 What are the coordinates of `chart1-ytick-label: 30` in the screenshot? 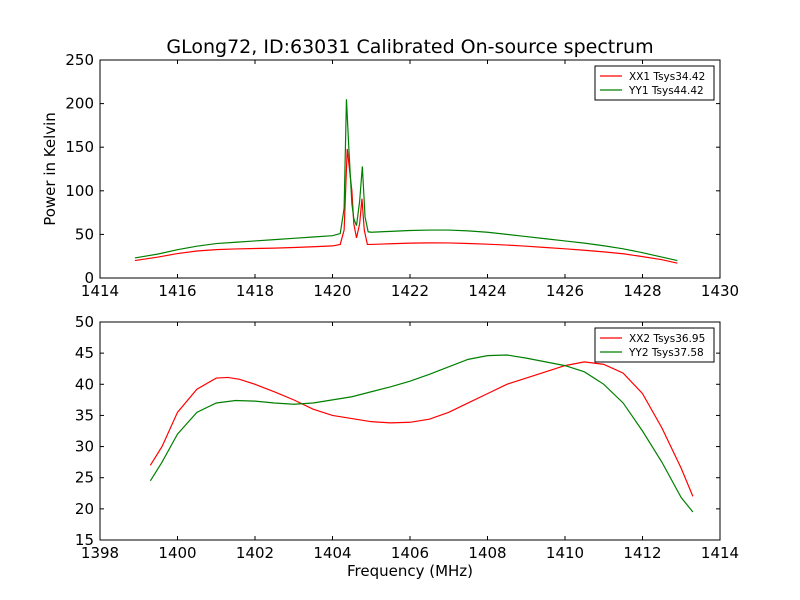 It's located at (84, 447).